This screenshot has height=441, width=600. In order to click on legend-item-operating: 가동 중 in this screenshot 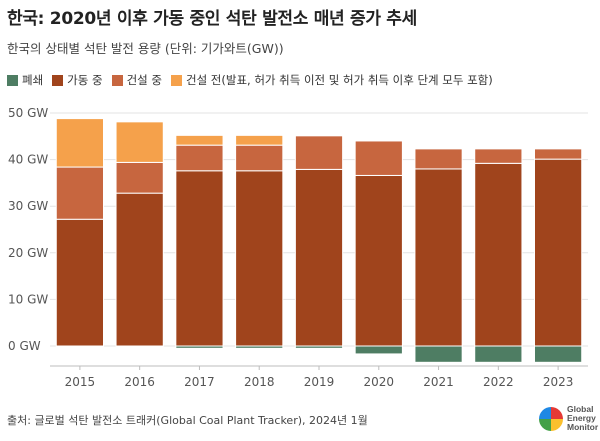, I will do `click(77, 80)`.